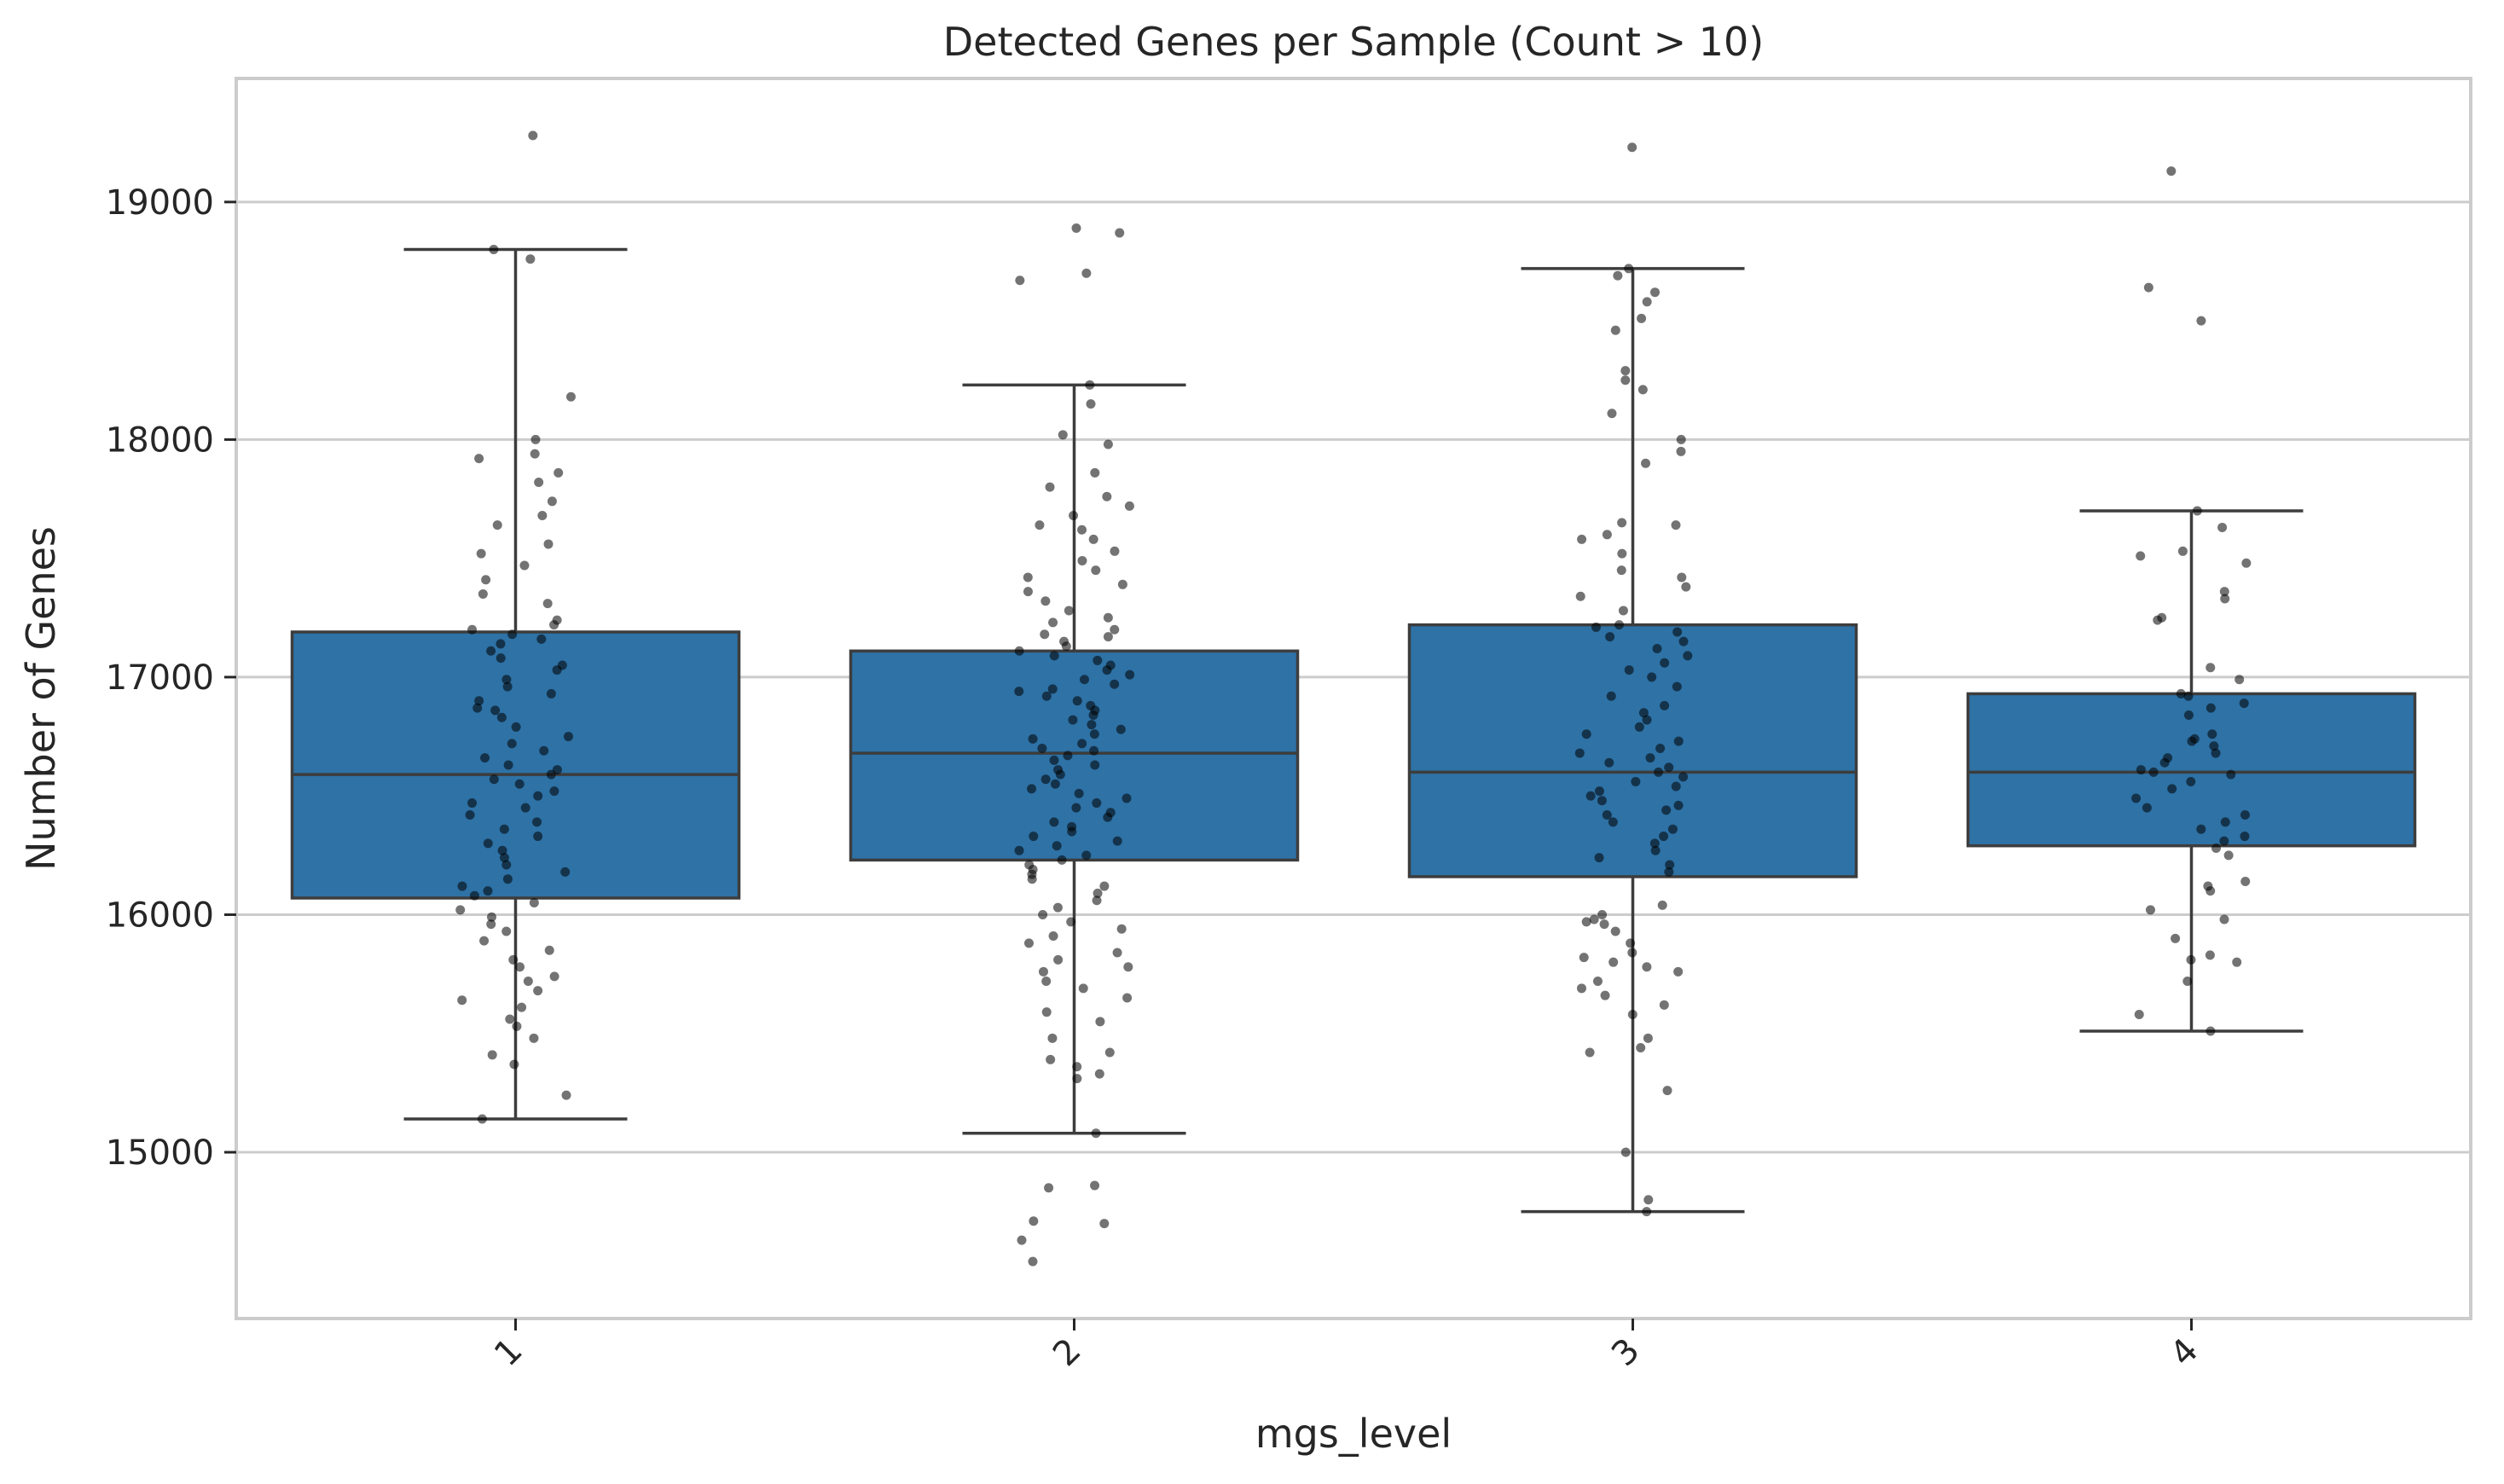 The width and height of the screenshot is (2504, 1484). Describe the element at coordinates (1347, 1346) in the screenshot. I see `x-axis-ticks: 1 2 3 4` at that location.